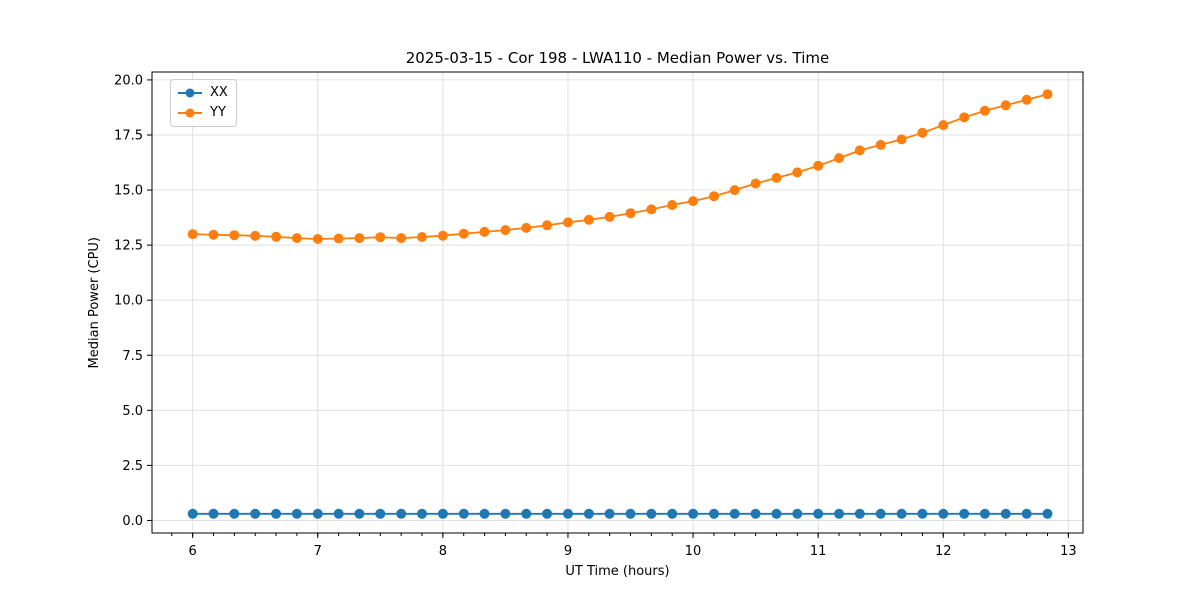 The image size is (1200, 600). Describe the element at coordinates (219, 92) in the screenshot. I see `legend-label: XX` at that location.